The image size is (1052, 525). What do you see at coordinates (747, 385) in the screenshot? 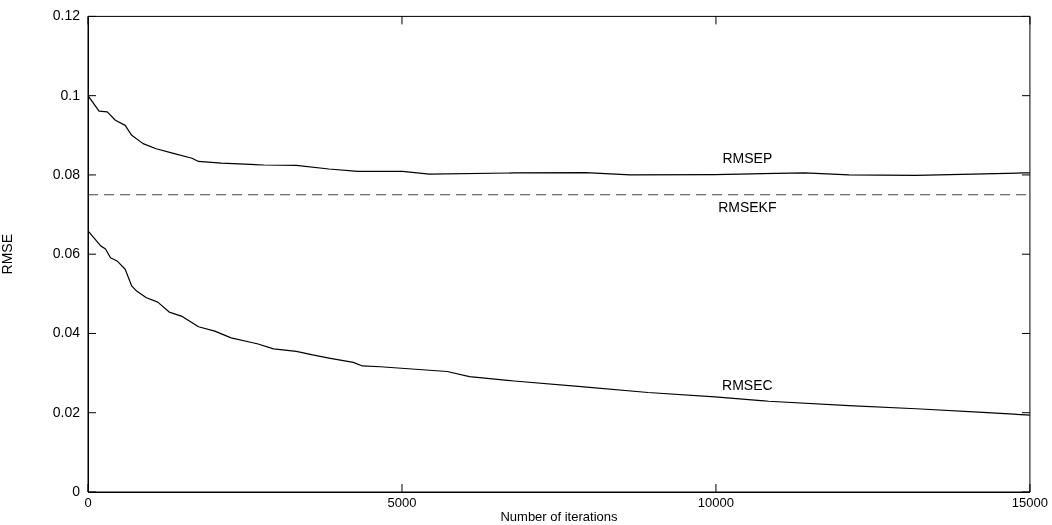
I see `series-label: RMSEC` at bounding box center [747, 385].